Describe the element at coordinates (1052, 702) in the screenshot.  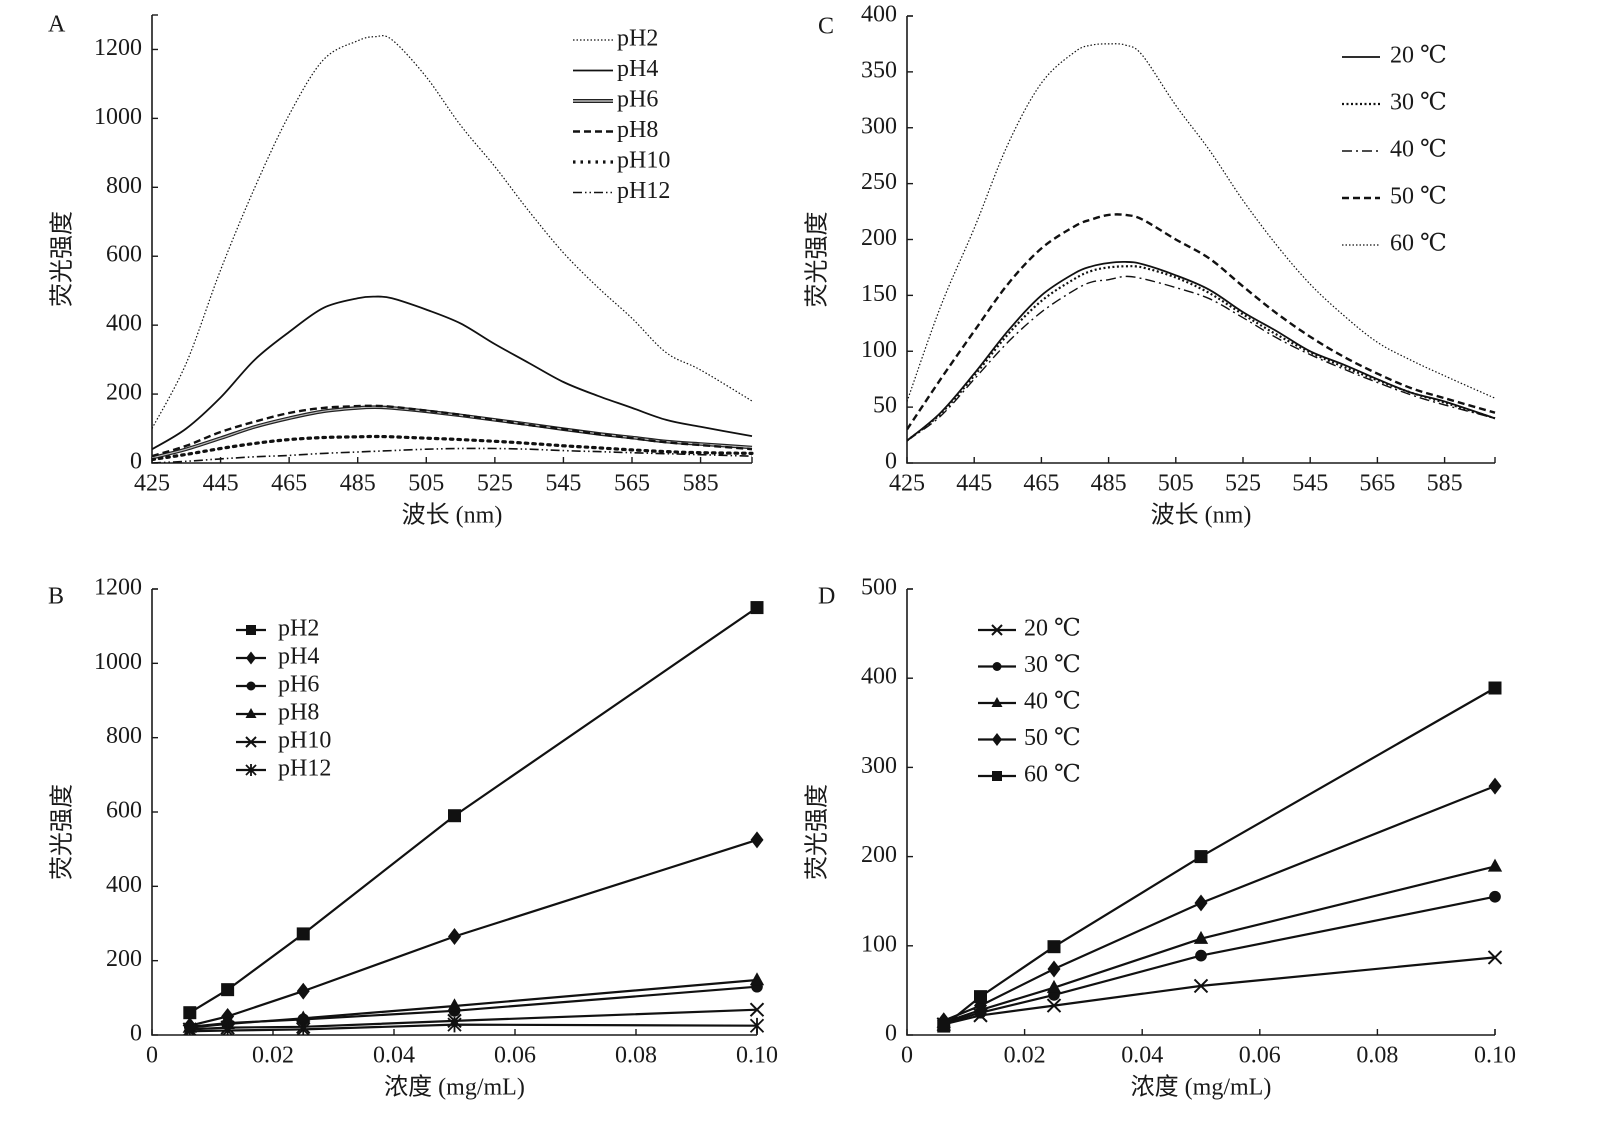
I see `legend-label: 40 ℃` at that location.